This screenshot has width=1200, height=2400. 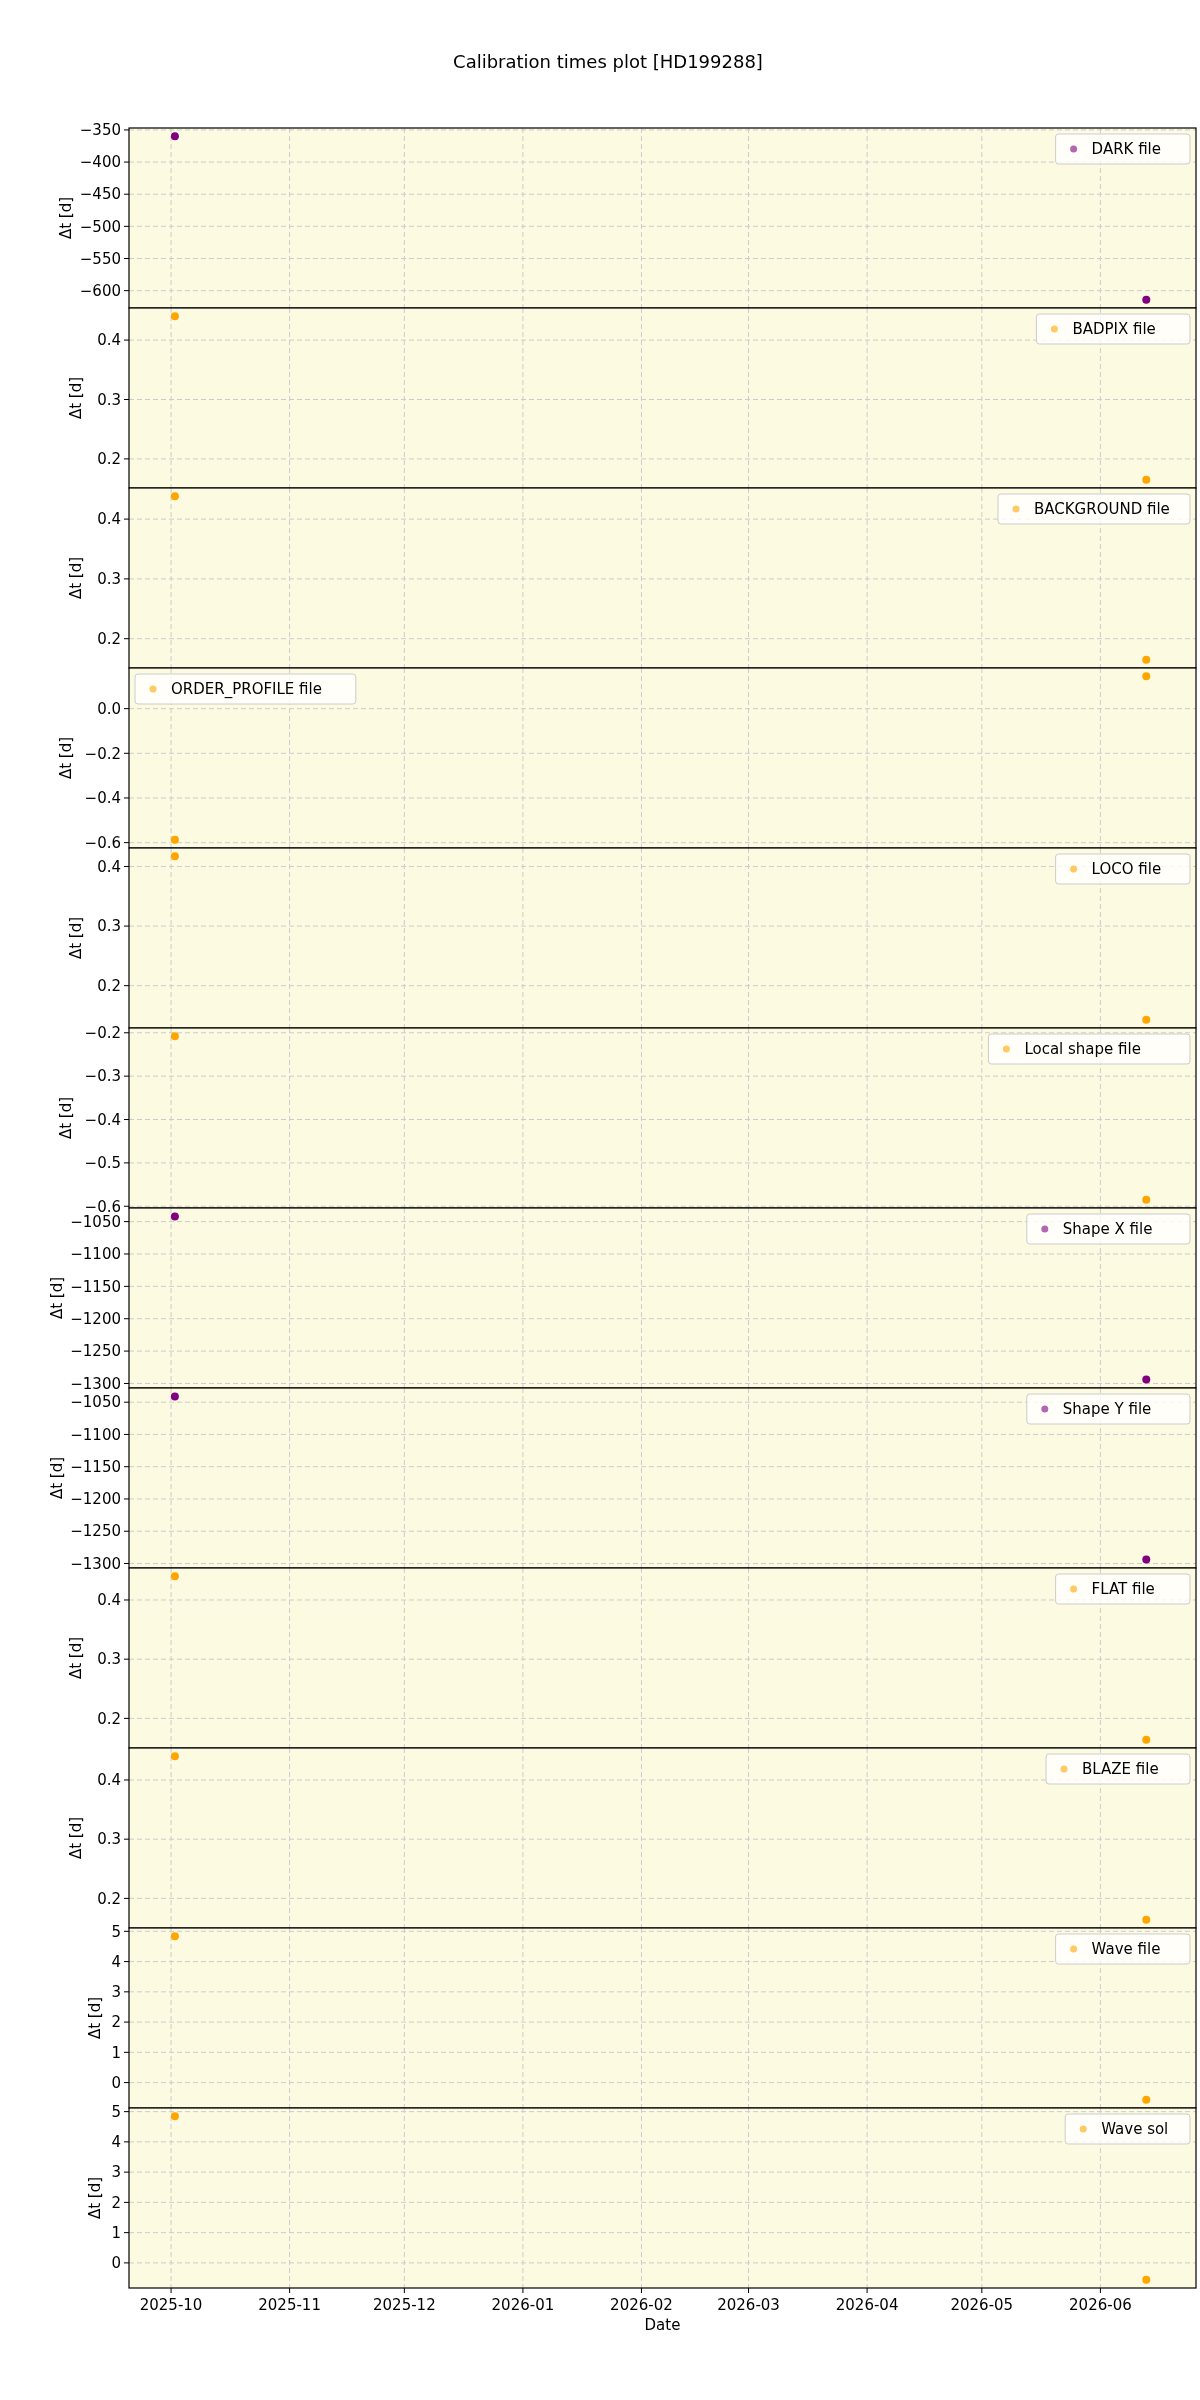 What do you see at coordinates (982, 2305) in the screenshot?
I see `x-tick-label: 2026-05` at bounding box center [982, 2305].